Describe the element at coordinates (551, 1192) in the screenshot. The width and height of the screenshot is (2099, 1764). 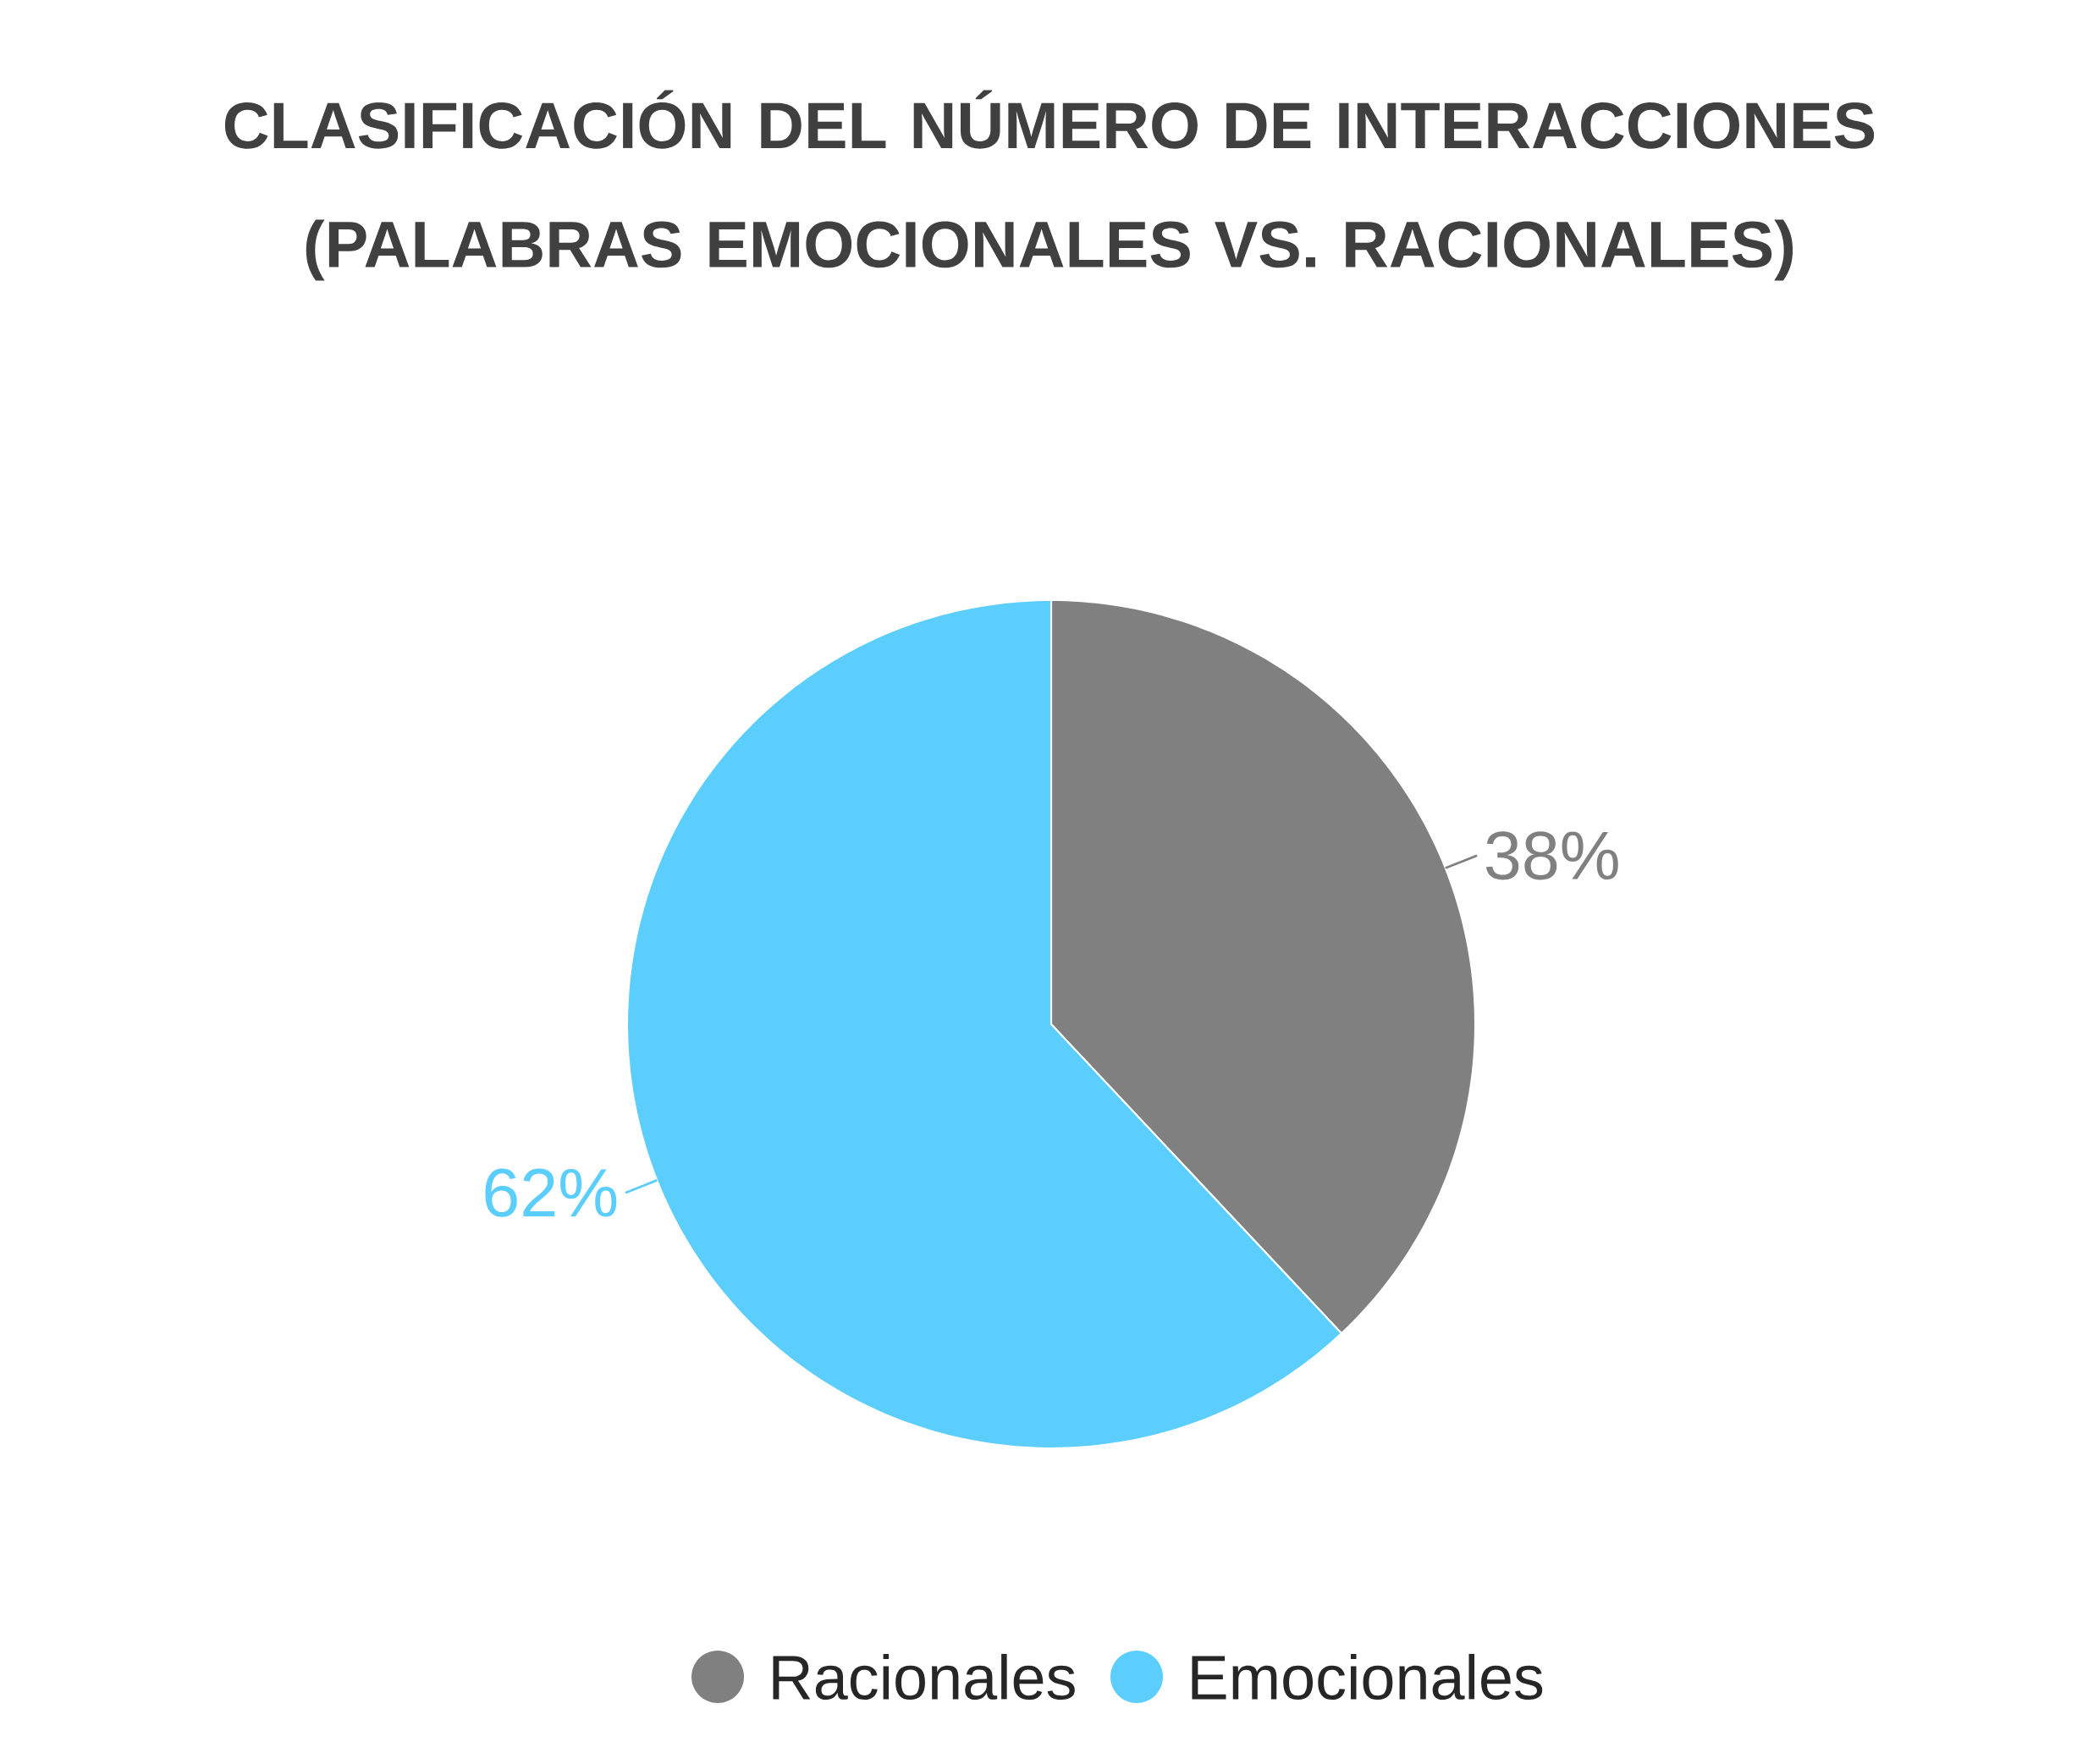
I see `data-label: 62%` at that location.